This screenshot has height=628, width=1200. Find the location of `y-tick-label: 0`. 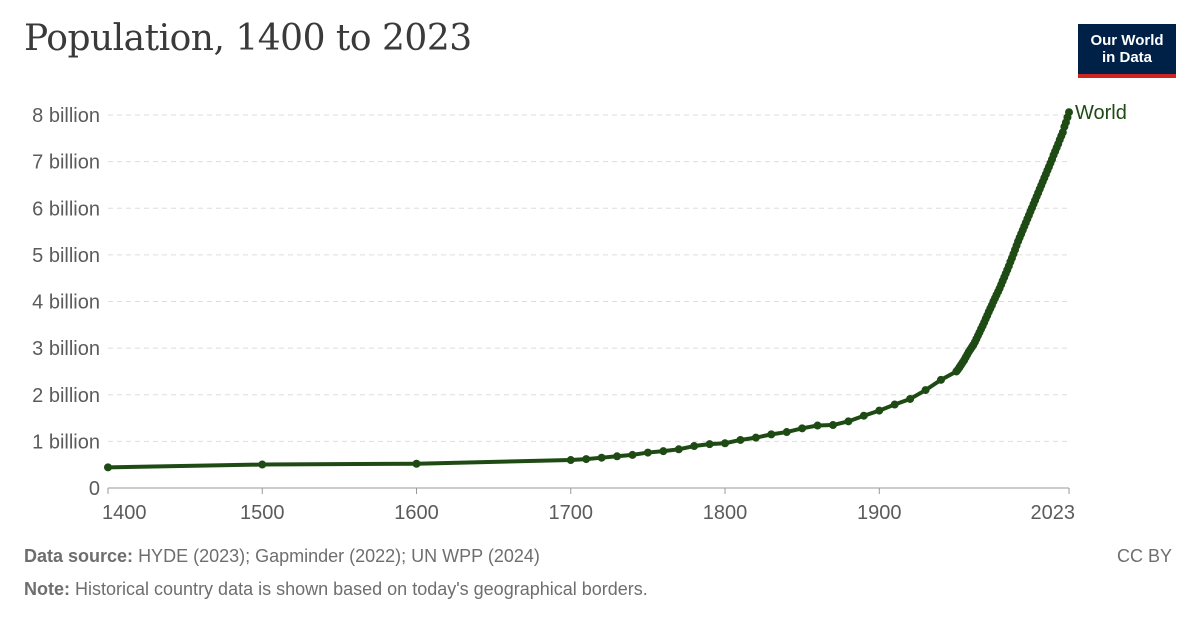

y-tick-label: 0 is located at coordinates (94, 489).